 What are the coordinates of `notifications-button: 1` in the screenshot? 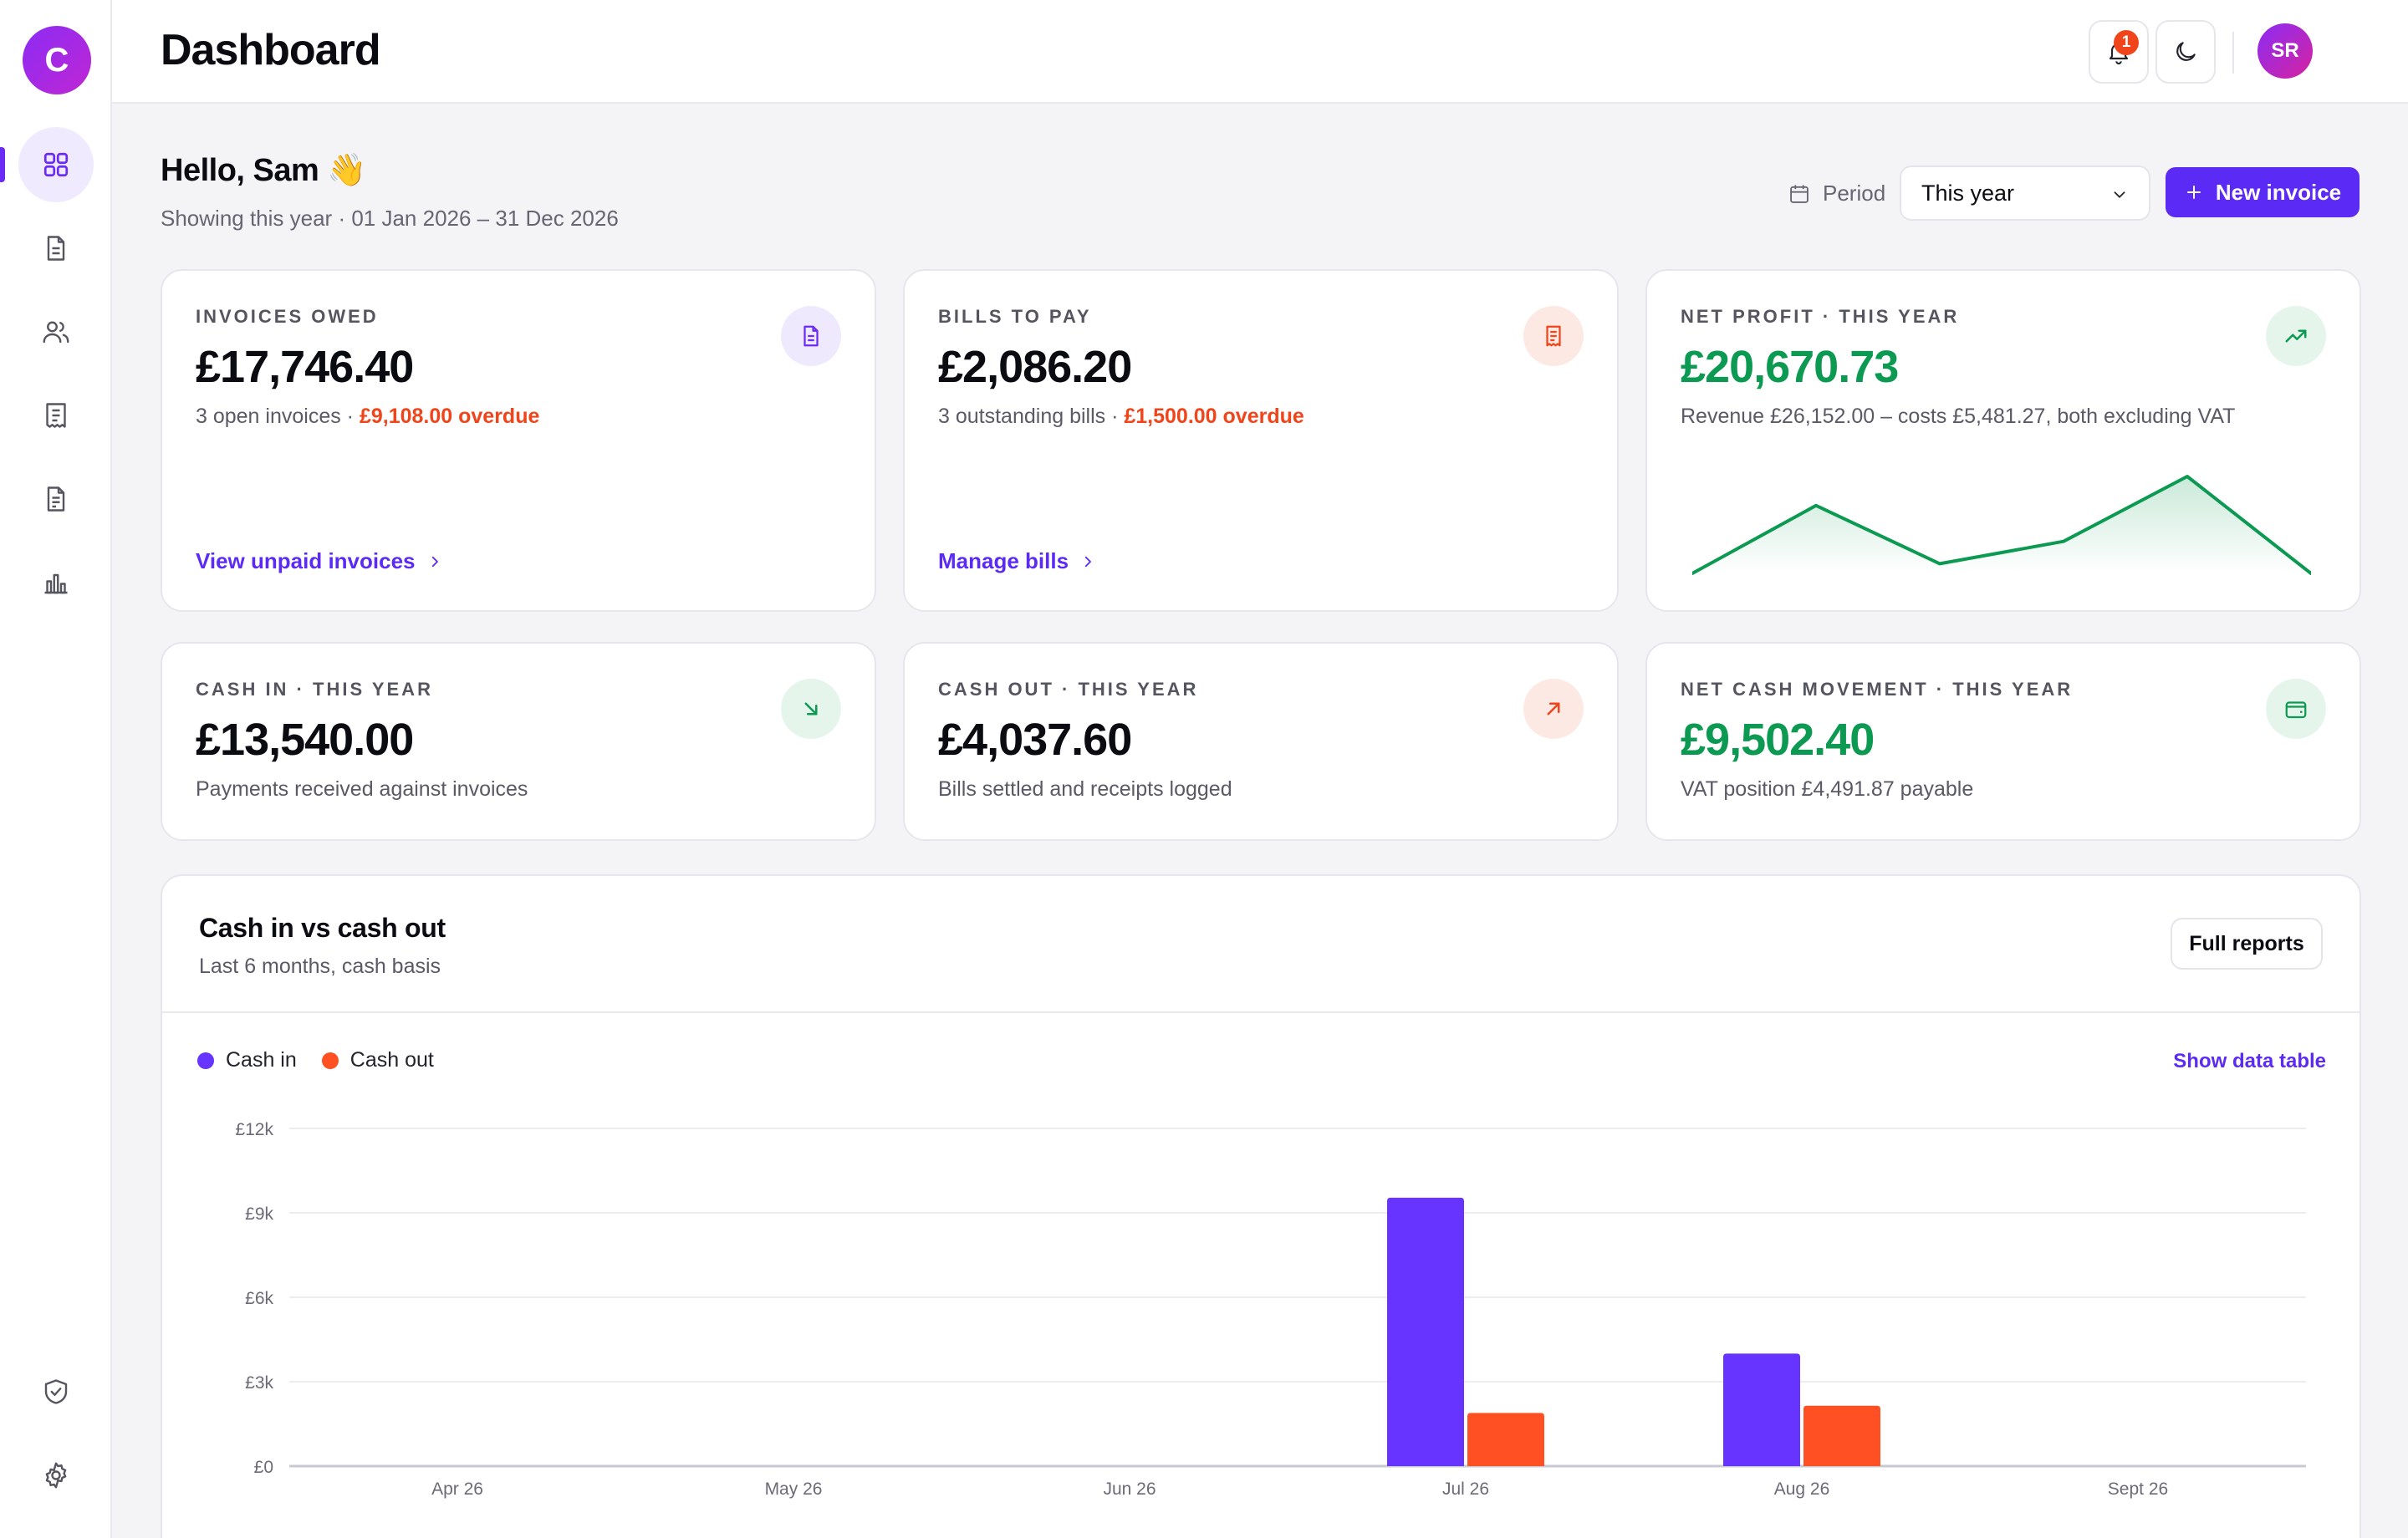 It's located at (2119, 52).